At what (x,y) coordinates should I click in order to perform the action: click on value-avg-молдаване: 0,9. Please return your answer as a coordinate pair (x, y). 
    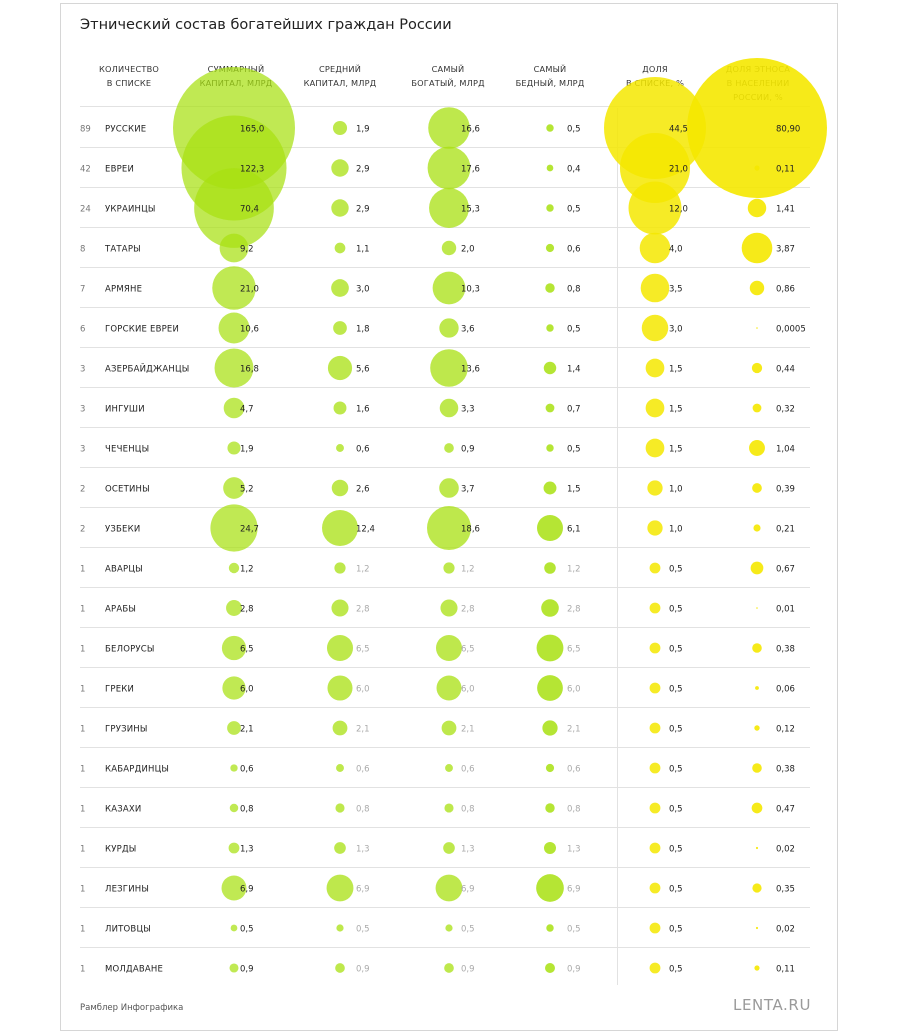
    Looking at the image, I should click on (363, 970).